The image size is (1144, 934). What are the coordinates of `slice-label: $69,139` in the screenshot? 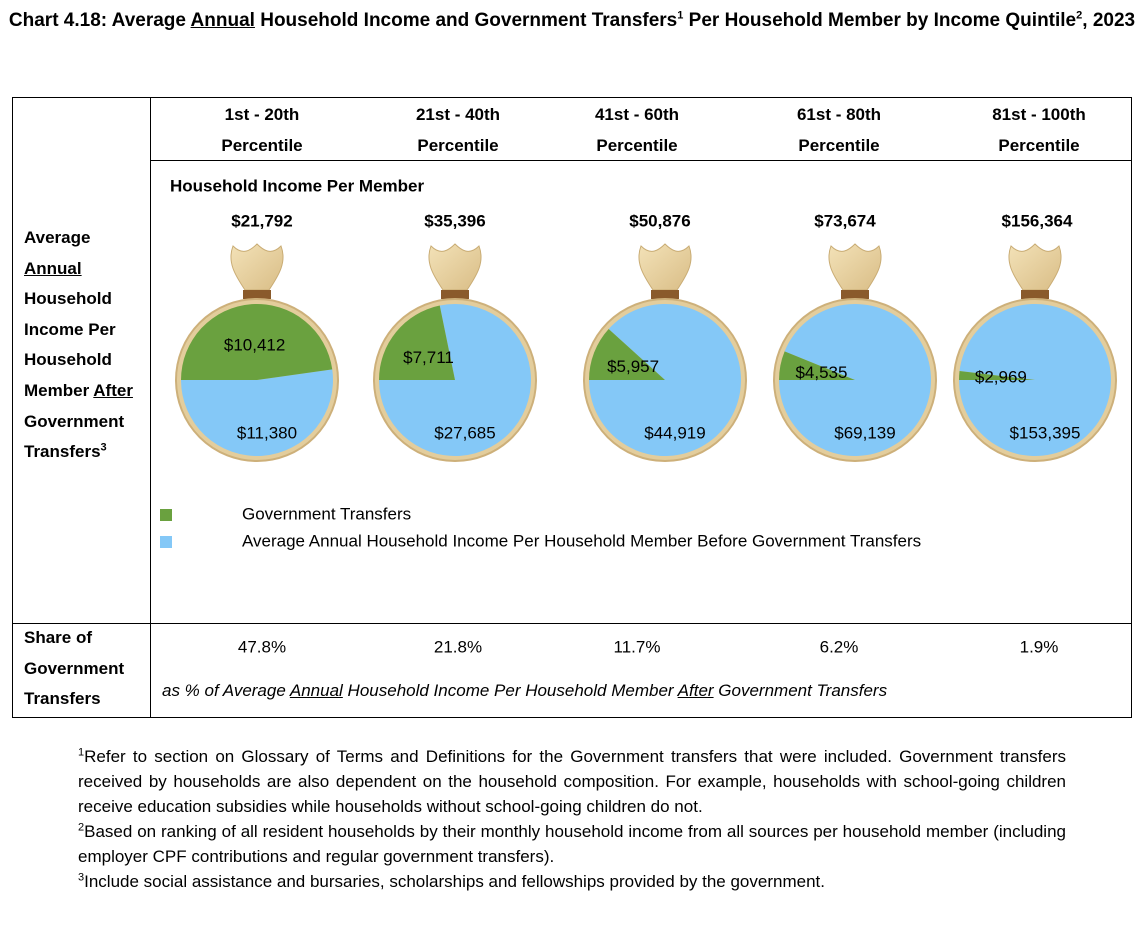 It's located at (864, 432).